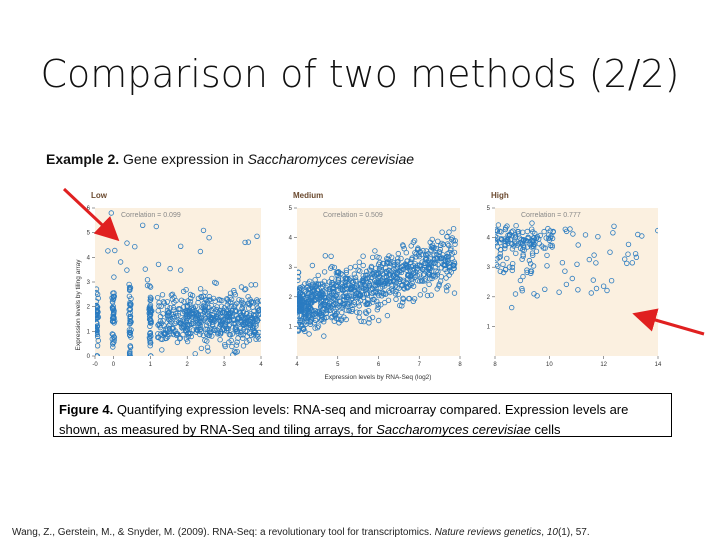 This screenshot has height=540, width=720. I want to click on citation-volume: 10, so click(552, 532).